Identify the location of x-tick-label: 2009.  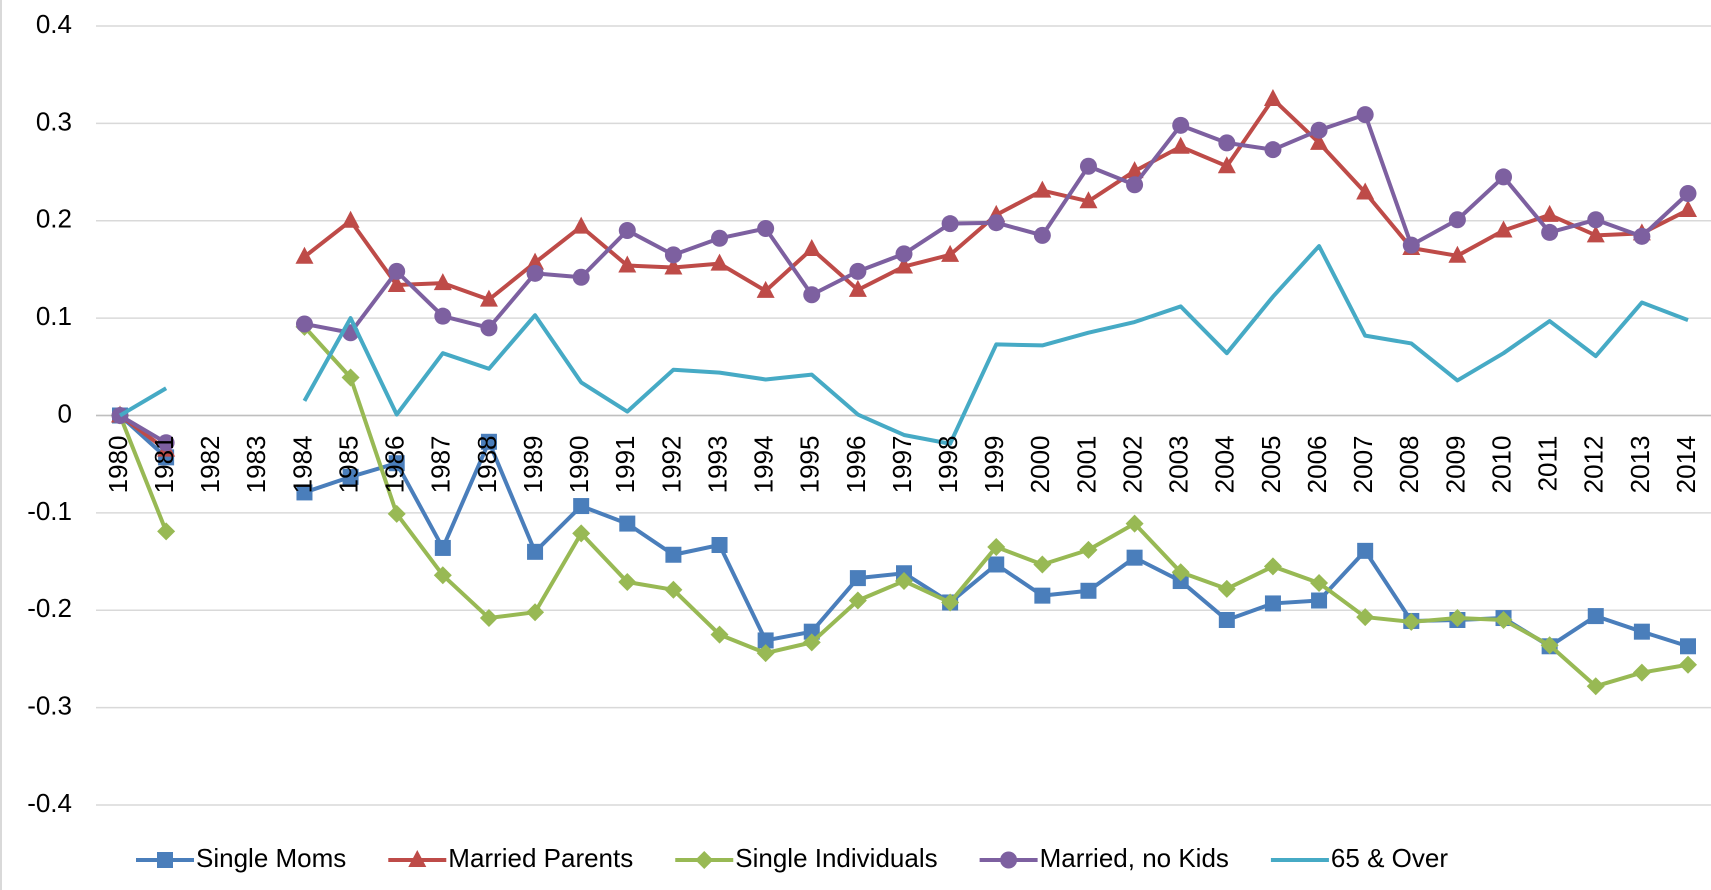
(1455, 465).